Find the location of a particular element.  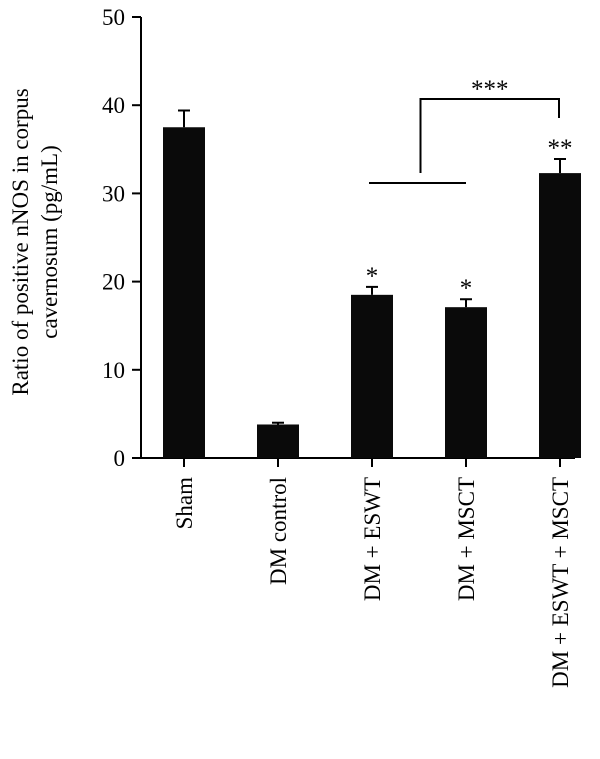

y-tick-label: 40 is located at coordinates (113, 105).